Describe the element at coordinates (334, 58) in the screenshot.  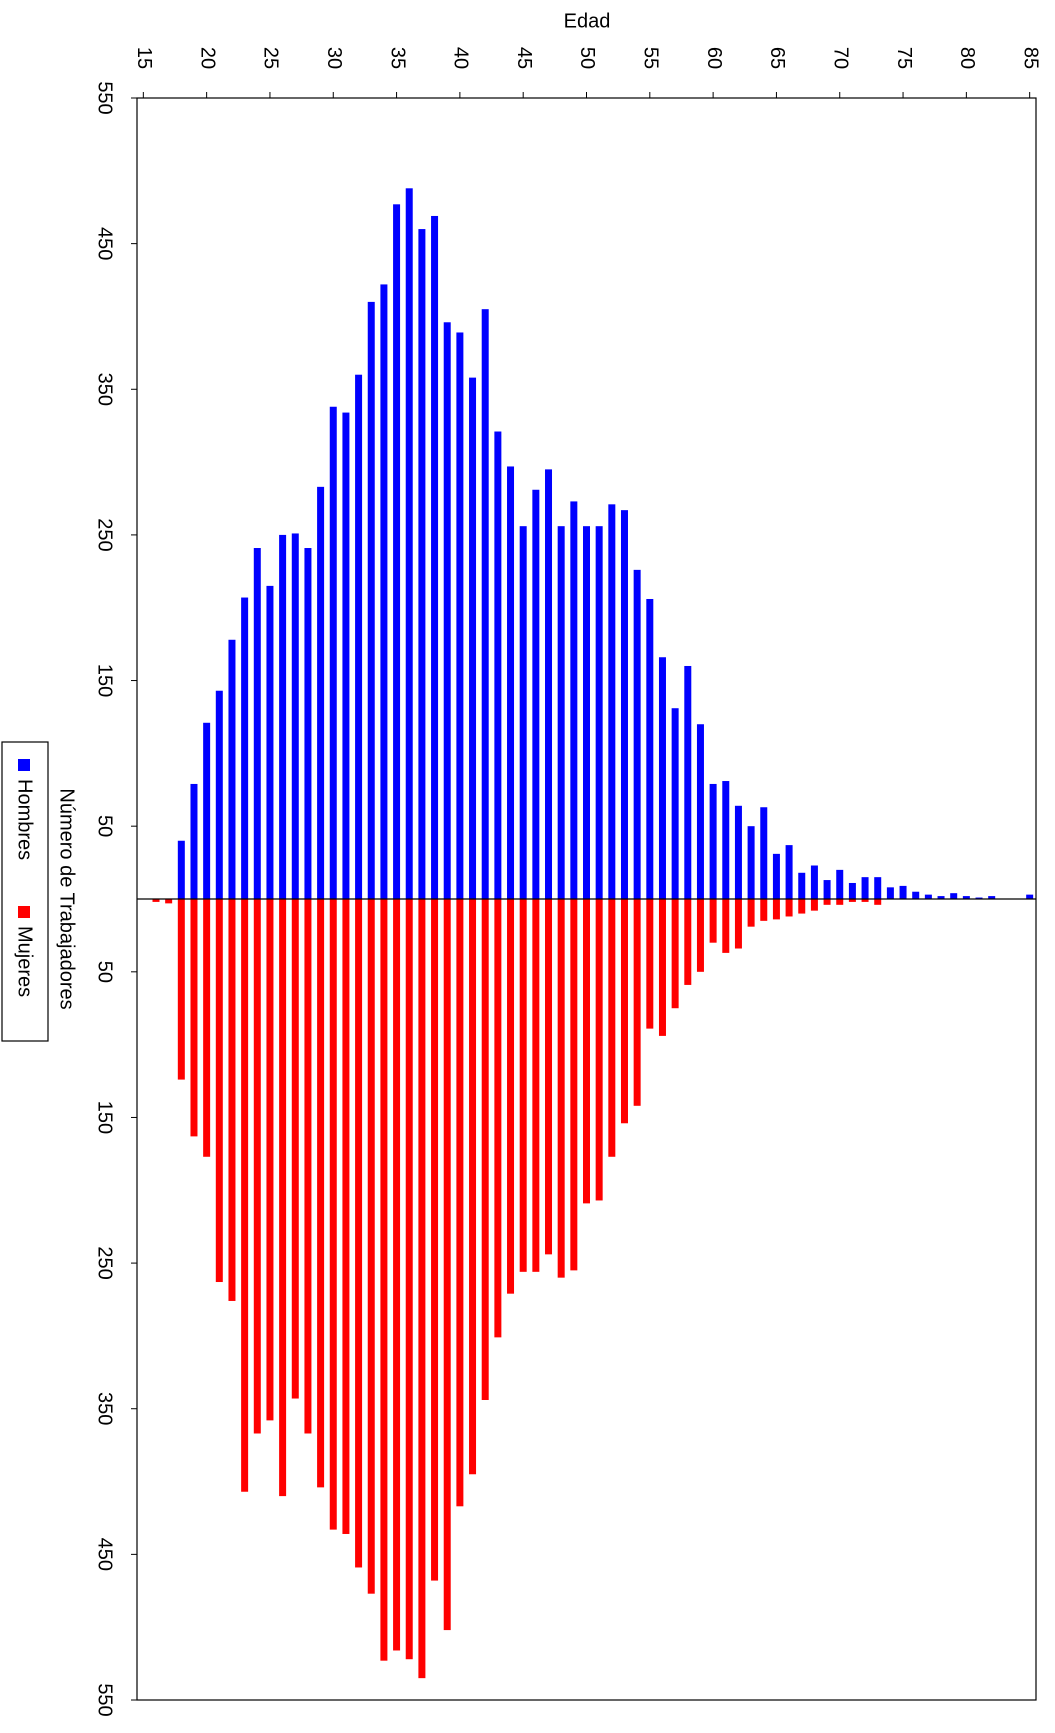
I see `x-tick-label: 30` at that location.